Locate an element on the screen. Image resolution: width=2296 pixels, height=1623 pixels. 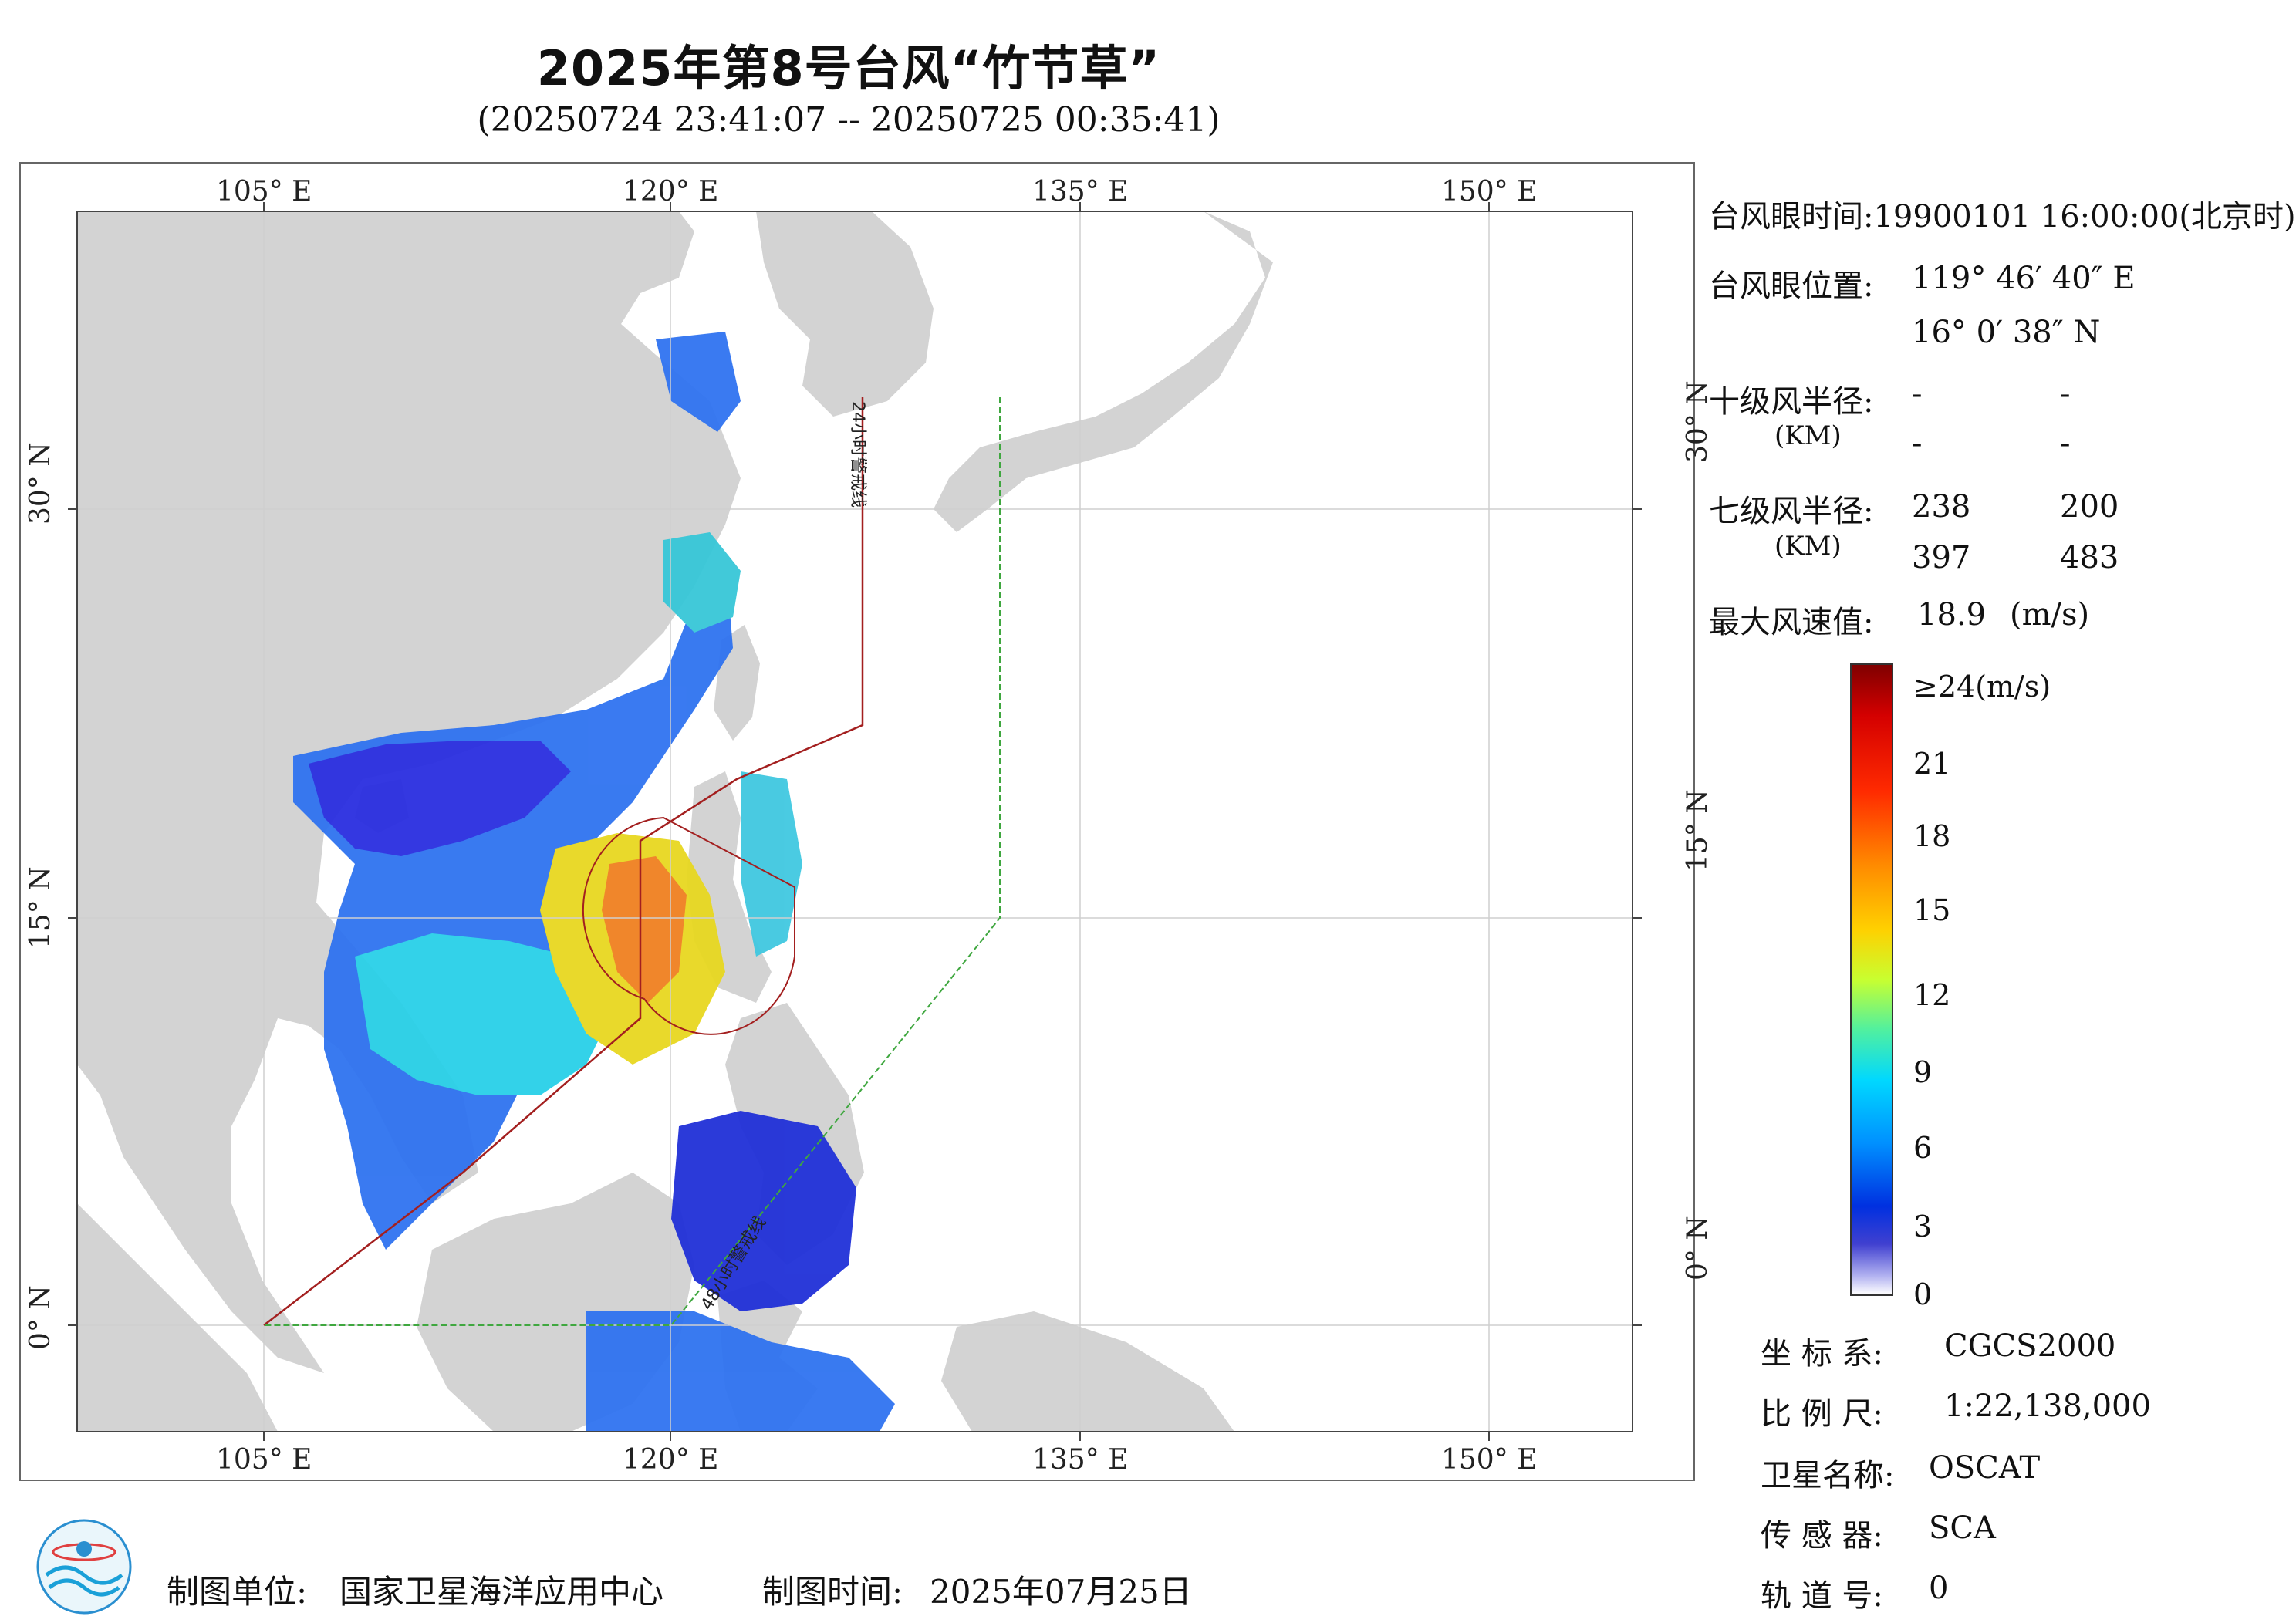
lat-label-left: 15° N is located at coordinates (40, 907).